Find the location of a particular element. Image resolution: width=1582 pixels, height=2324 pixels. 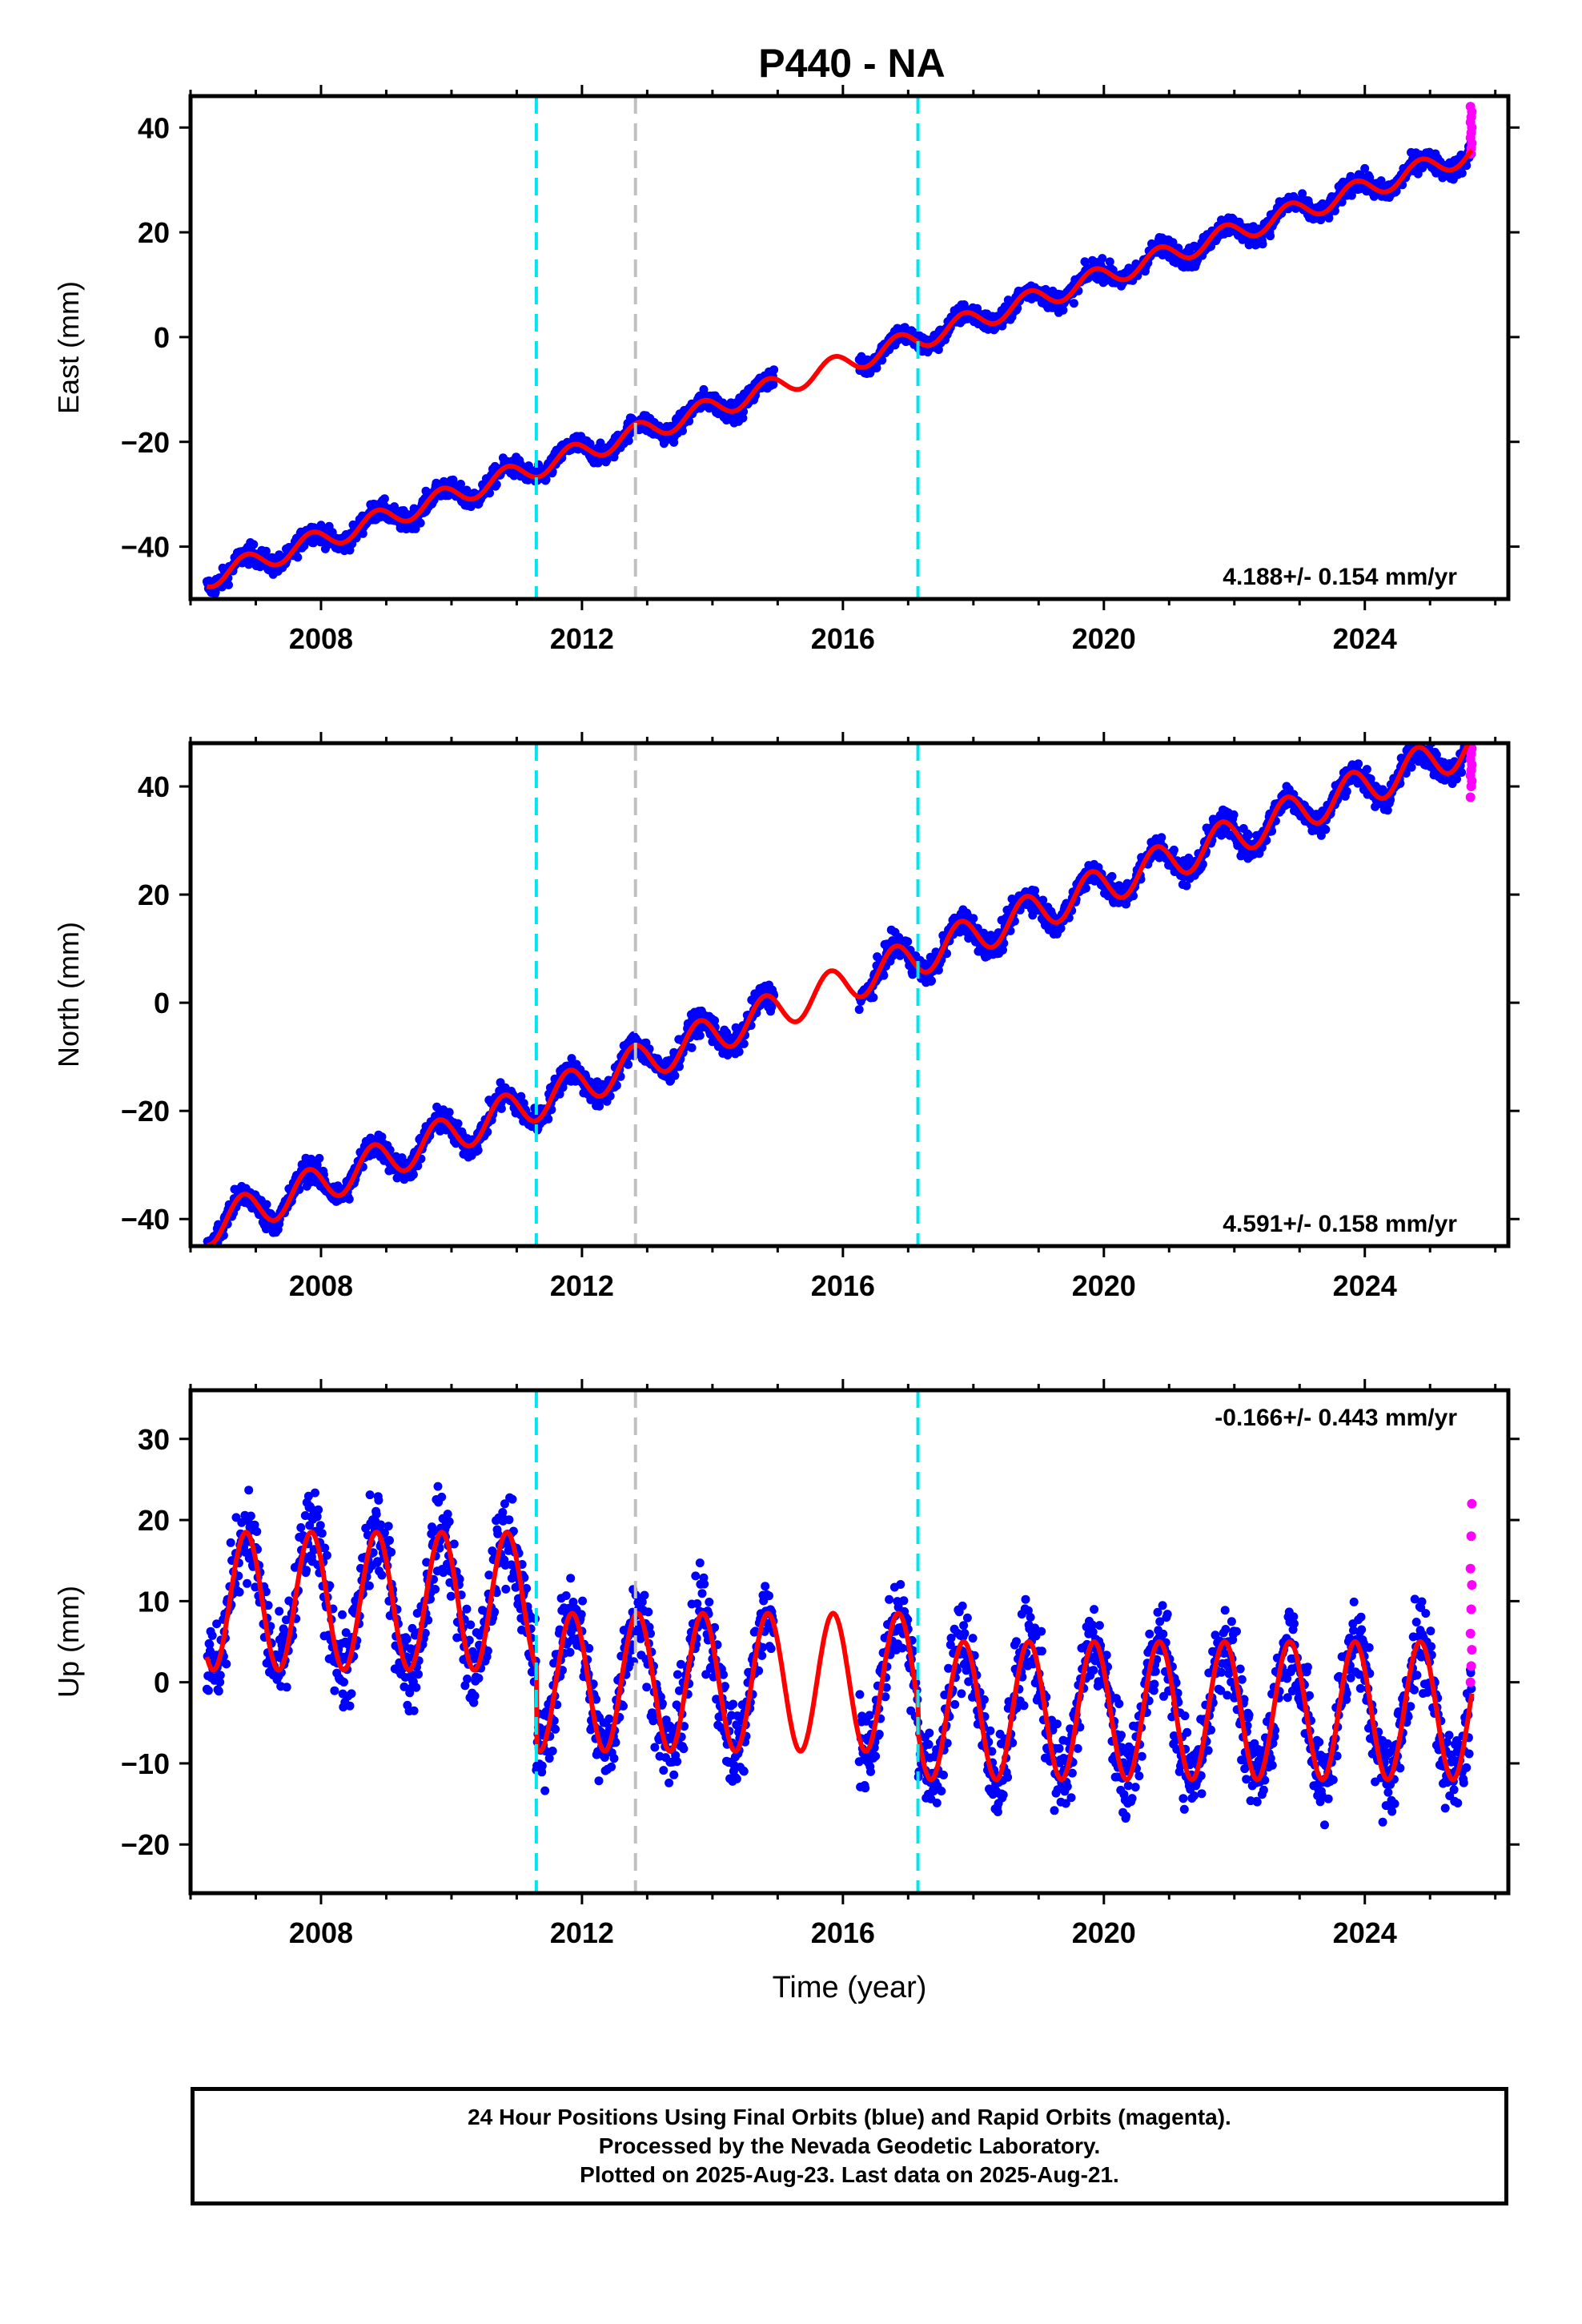

north-x-tick-label: 2020 is located at coordinates (1104, 1285).